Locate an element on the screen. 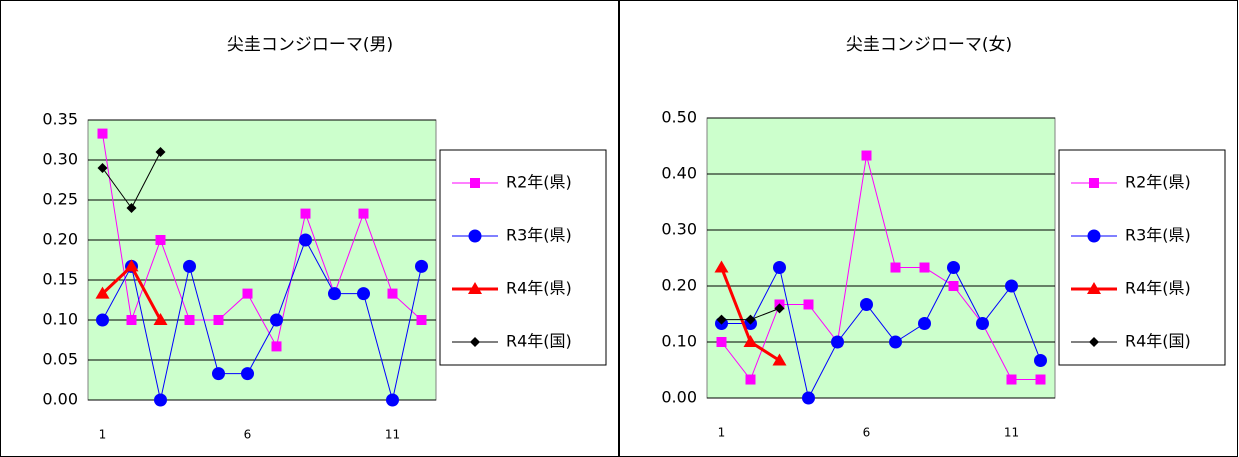 The image size is (1239, 457). chart-title: 尖圭コンジローマ(女) is located at coordinates (929, 45).